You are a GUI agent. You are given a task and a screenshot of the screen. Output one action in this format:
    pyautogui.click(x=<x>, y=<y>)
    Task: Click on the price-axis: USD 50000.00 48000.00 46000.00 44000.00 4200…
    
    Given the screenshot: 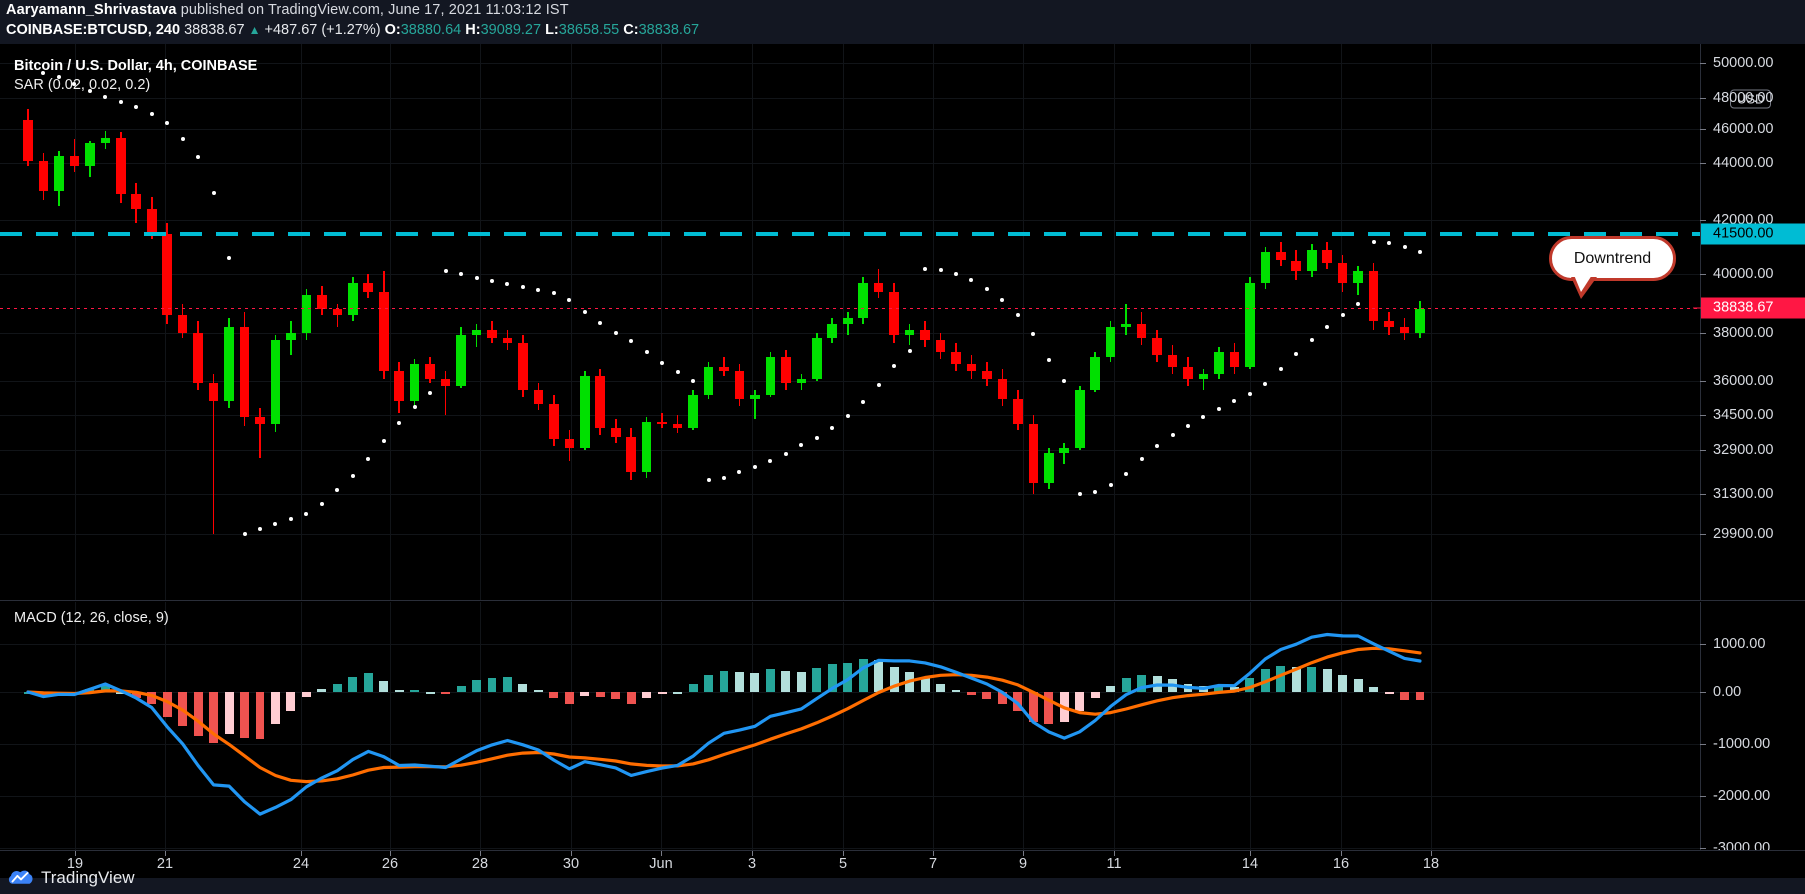 What is the action you would take?
    pyautogui.click(x=1749, y=322)
    